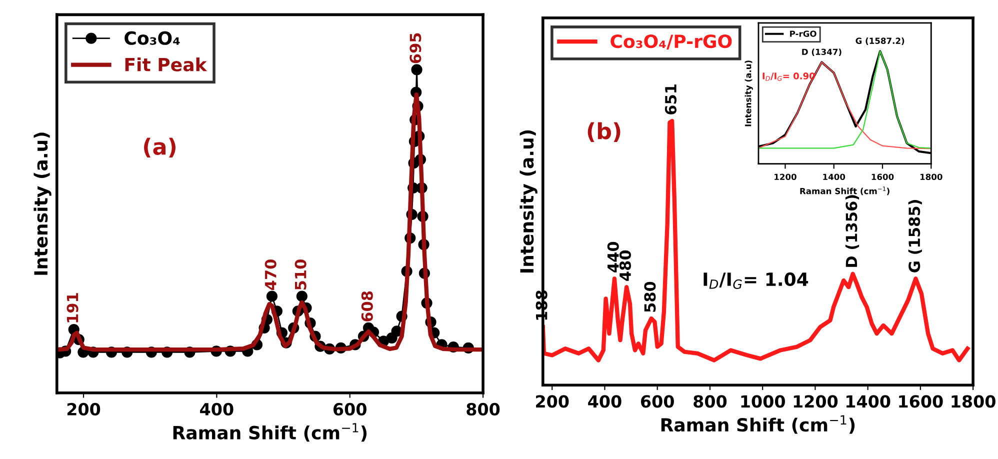 Image resolution: width=998 pixels, height=459 pixels. I want to click on annotation: 695, so click(416, 48).